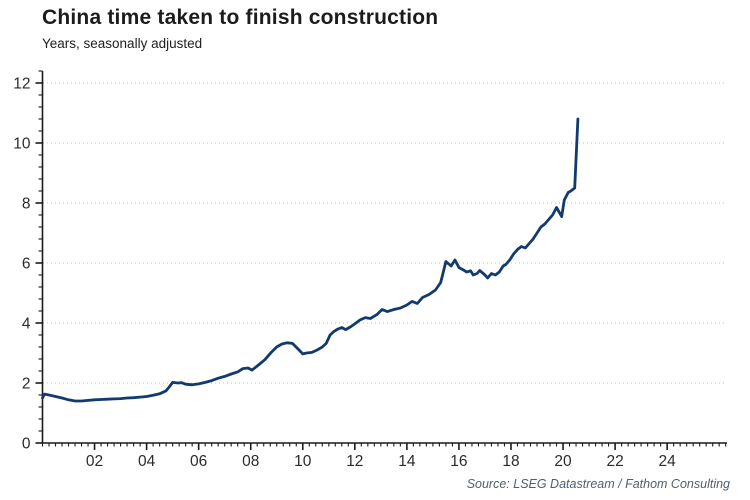  What do you see at coordinates (26, 384) in the screenshot?
I see `svg-text: 2` at bounding box center [26, 384].